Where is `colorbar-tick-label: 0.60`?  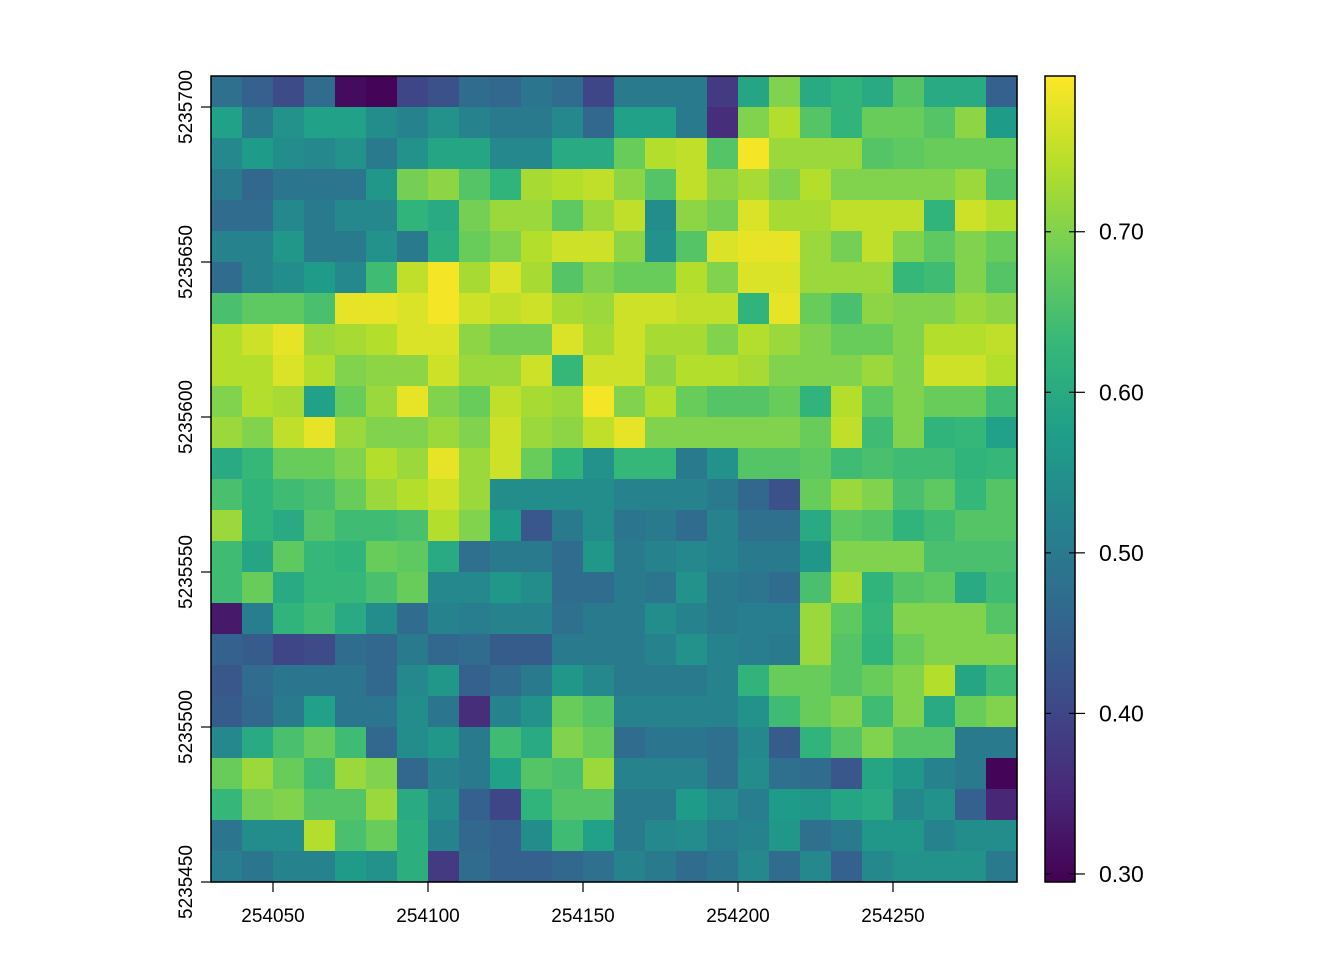
colorbar-tick-label: 0.60 is located at coordinates (1121, 392).